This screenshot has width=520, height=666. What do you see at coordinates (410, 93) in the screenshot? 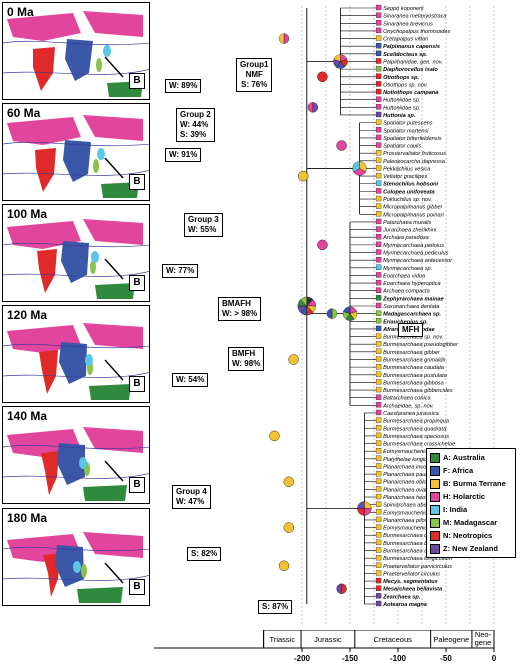
I see `tip-label: Notiothops campana` at bounding box center [410, 93].